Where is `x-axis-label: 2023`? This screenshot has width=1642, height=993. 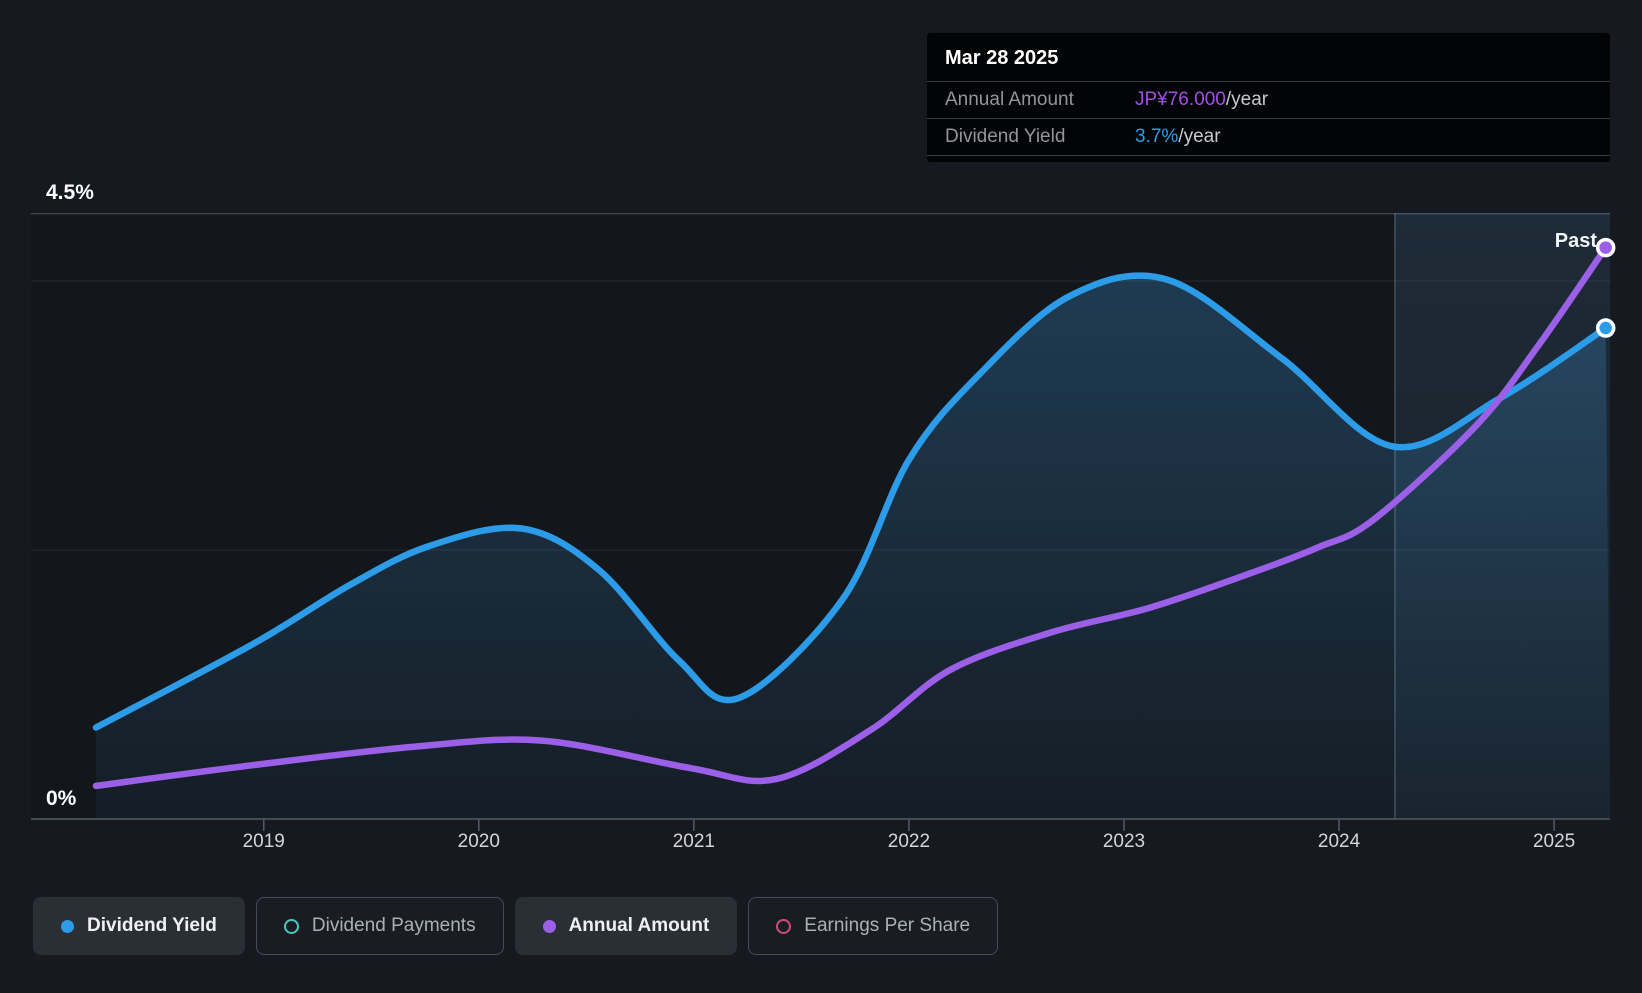
x-axis-label: 2023 is located at coordinates (1124, 841).